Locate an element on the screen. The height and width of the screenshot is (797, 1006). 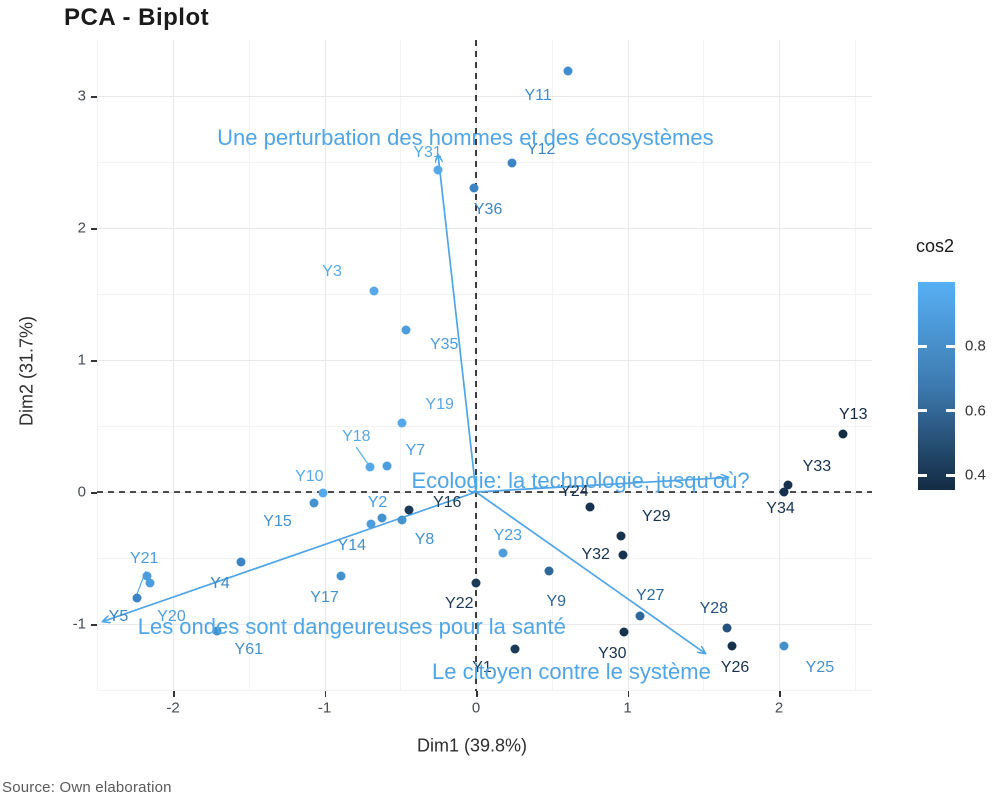
x-tick-label: 0 is located at coordinates (476, 708).